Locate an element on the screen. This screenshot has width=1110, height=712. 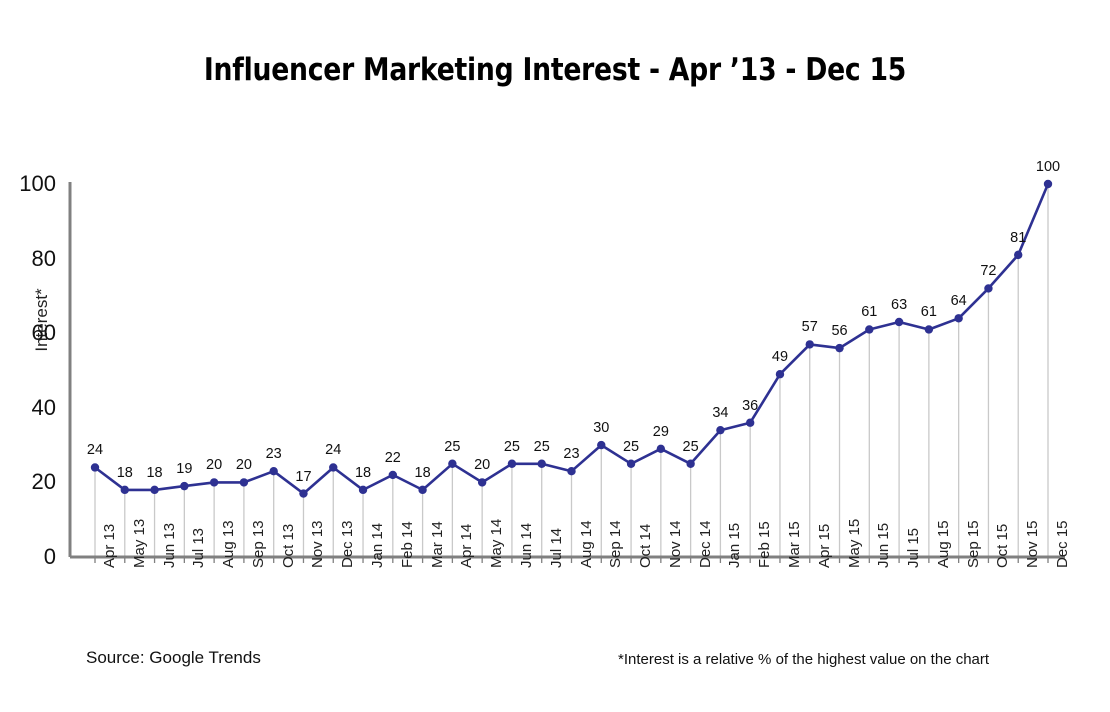
y-axis-tick-label: 60 is located at coordinates (43, 333).